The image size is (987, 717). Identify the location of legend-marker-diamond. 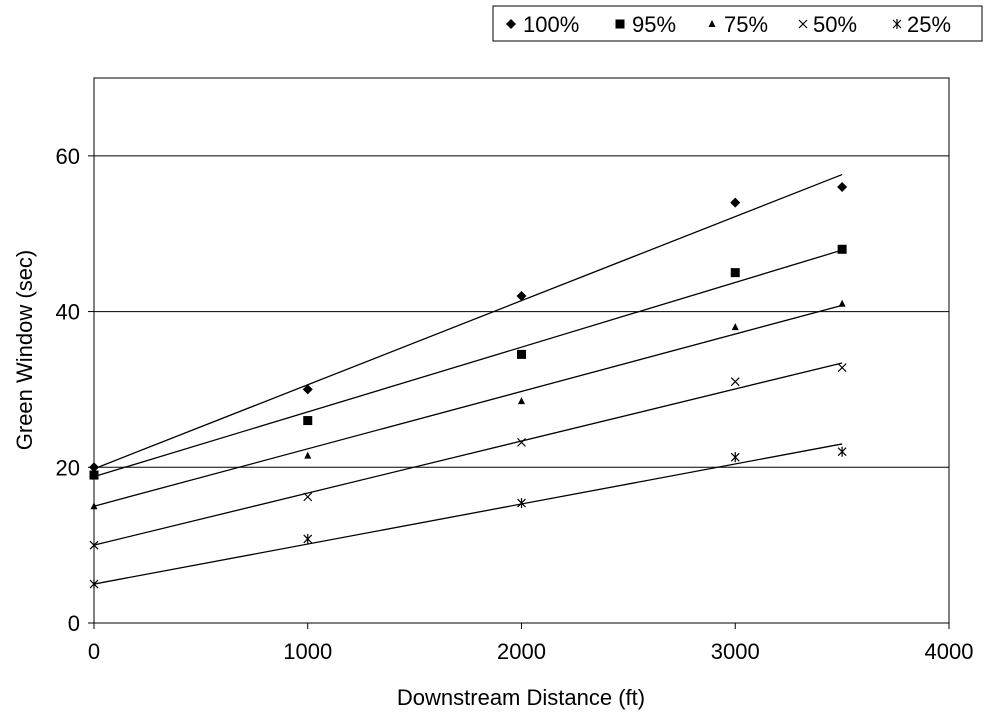
(511, 24).